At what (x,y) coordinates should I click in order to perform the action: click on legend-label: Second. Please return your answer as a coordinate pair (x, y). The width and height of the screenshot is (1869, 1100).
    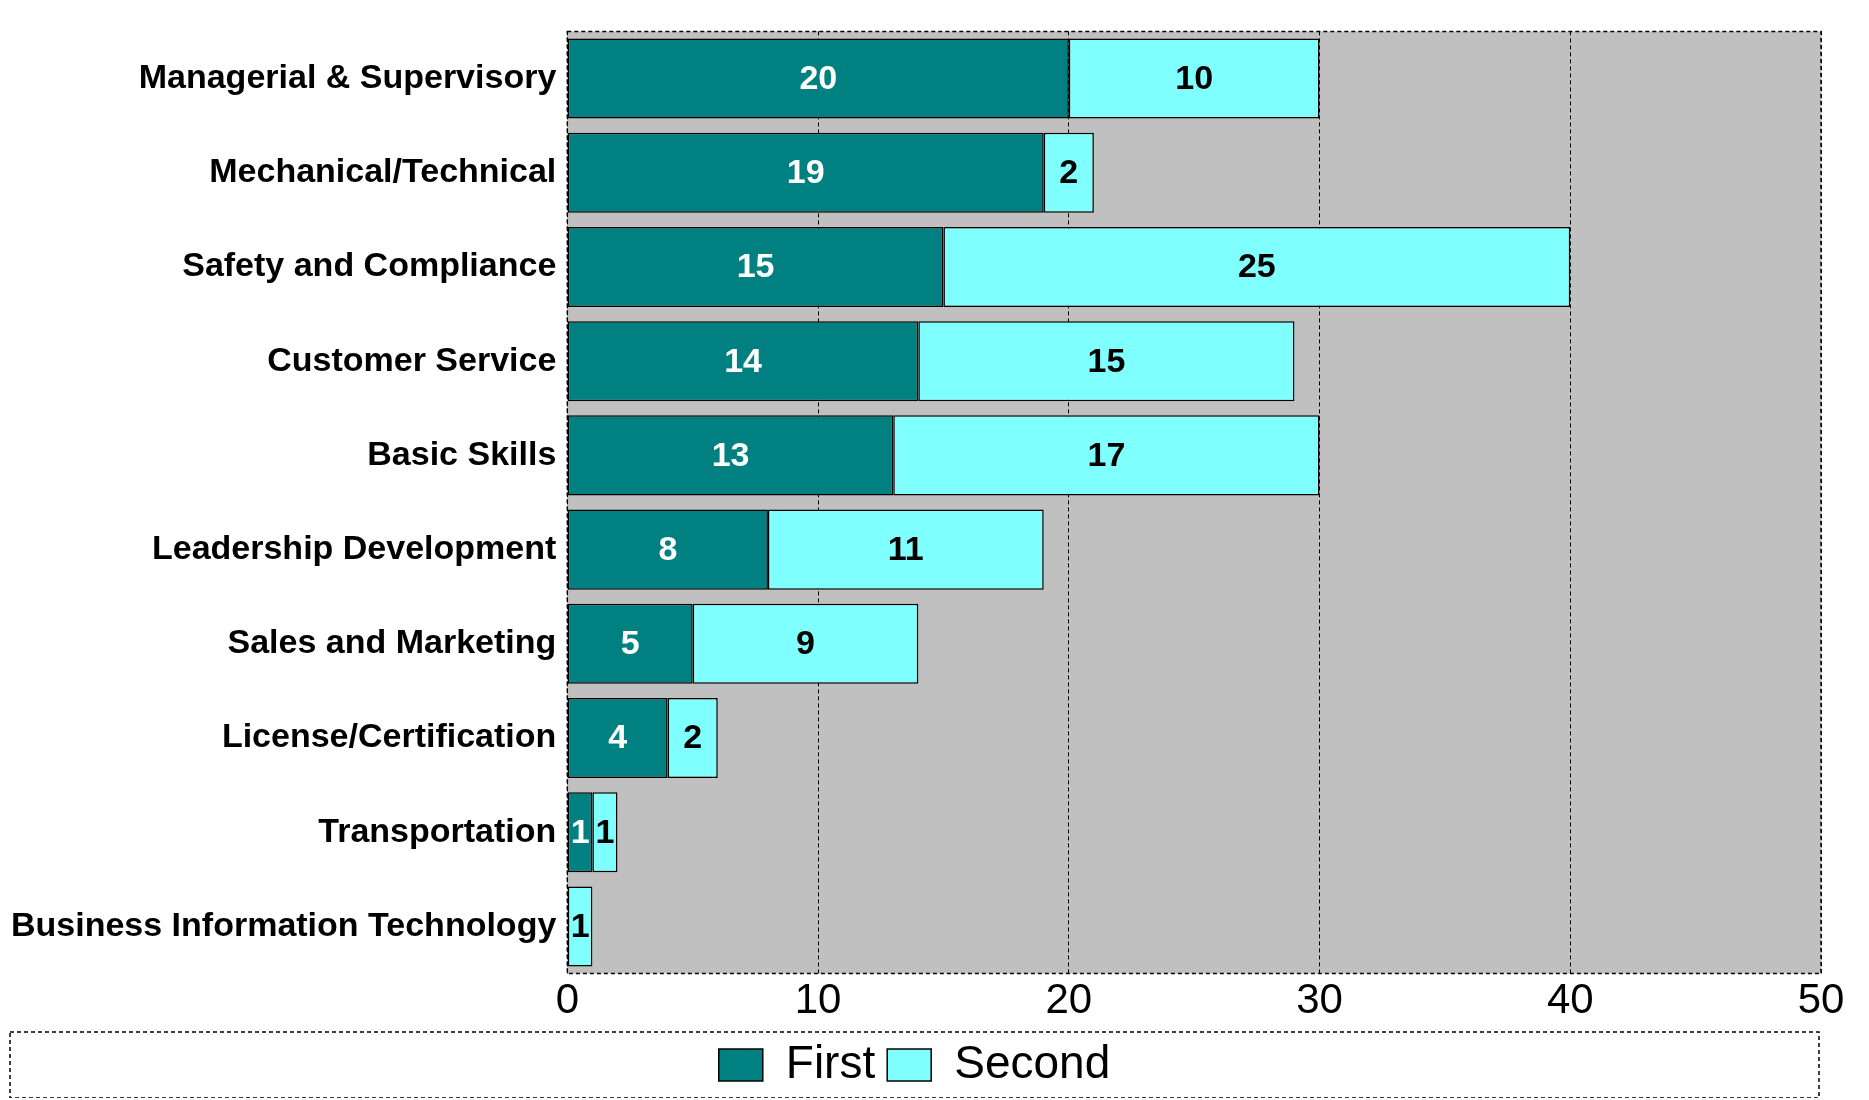
    Looking at the image, I should click on (1032, 1061).